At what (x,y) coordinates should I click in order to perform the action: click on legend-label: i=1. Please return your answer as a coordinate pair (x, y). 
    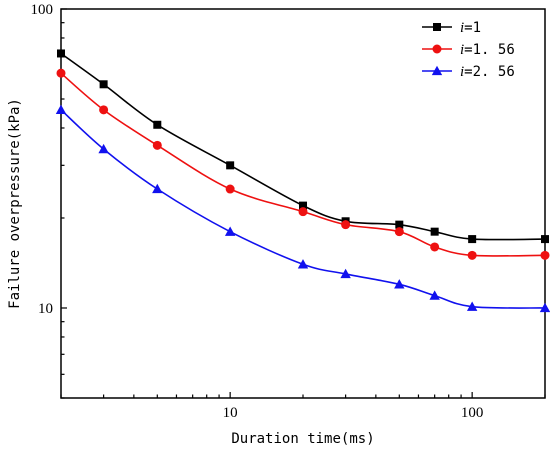
    Looking at the image, I should click on (470, 28).